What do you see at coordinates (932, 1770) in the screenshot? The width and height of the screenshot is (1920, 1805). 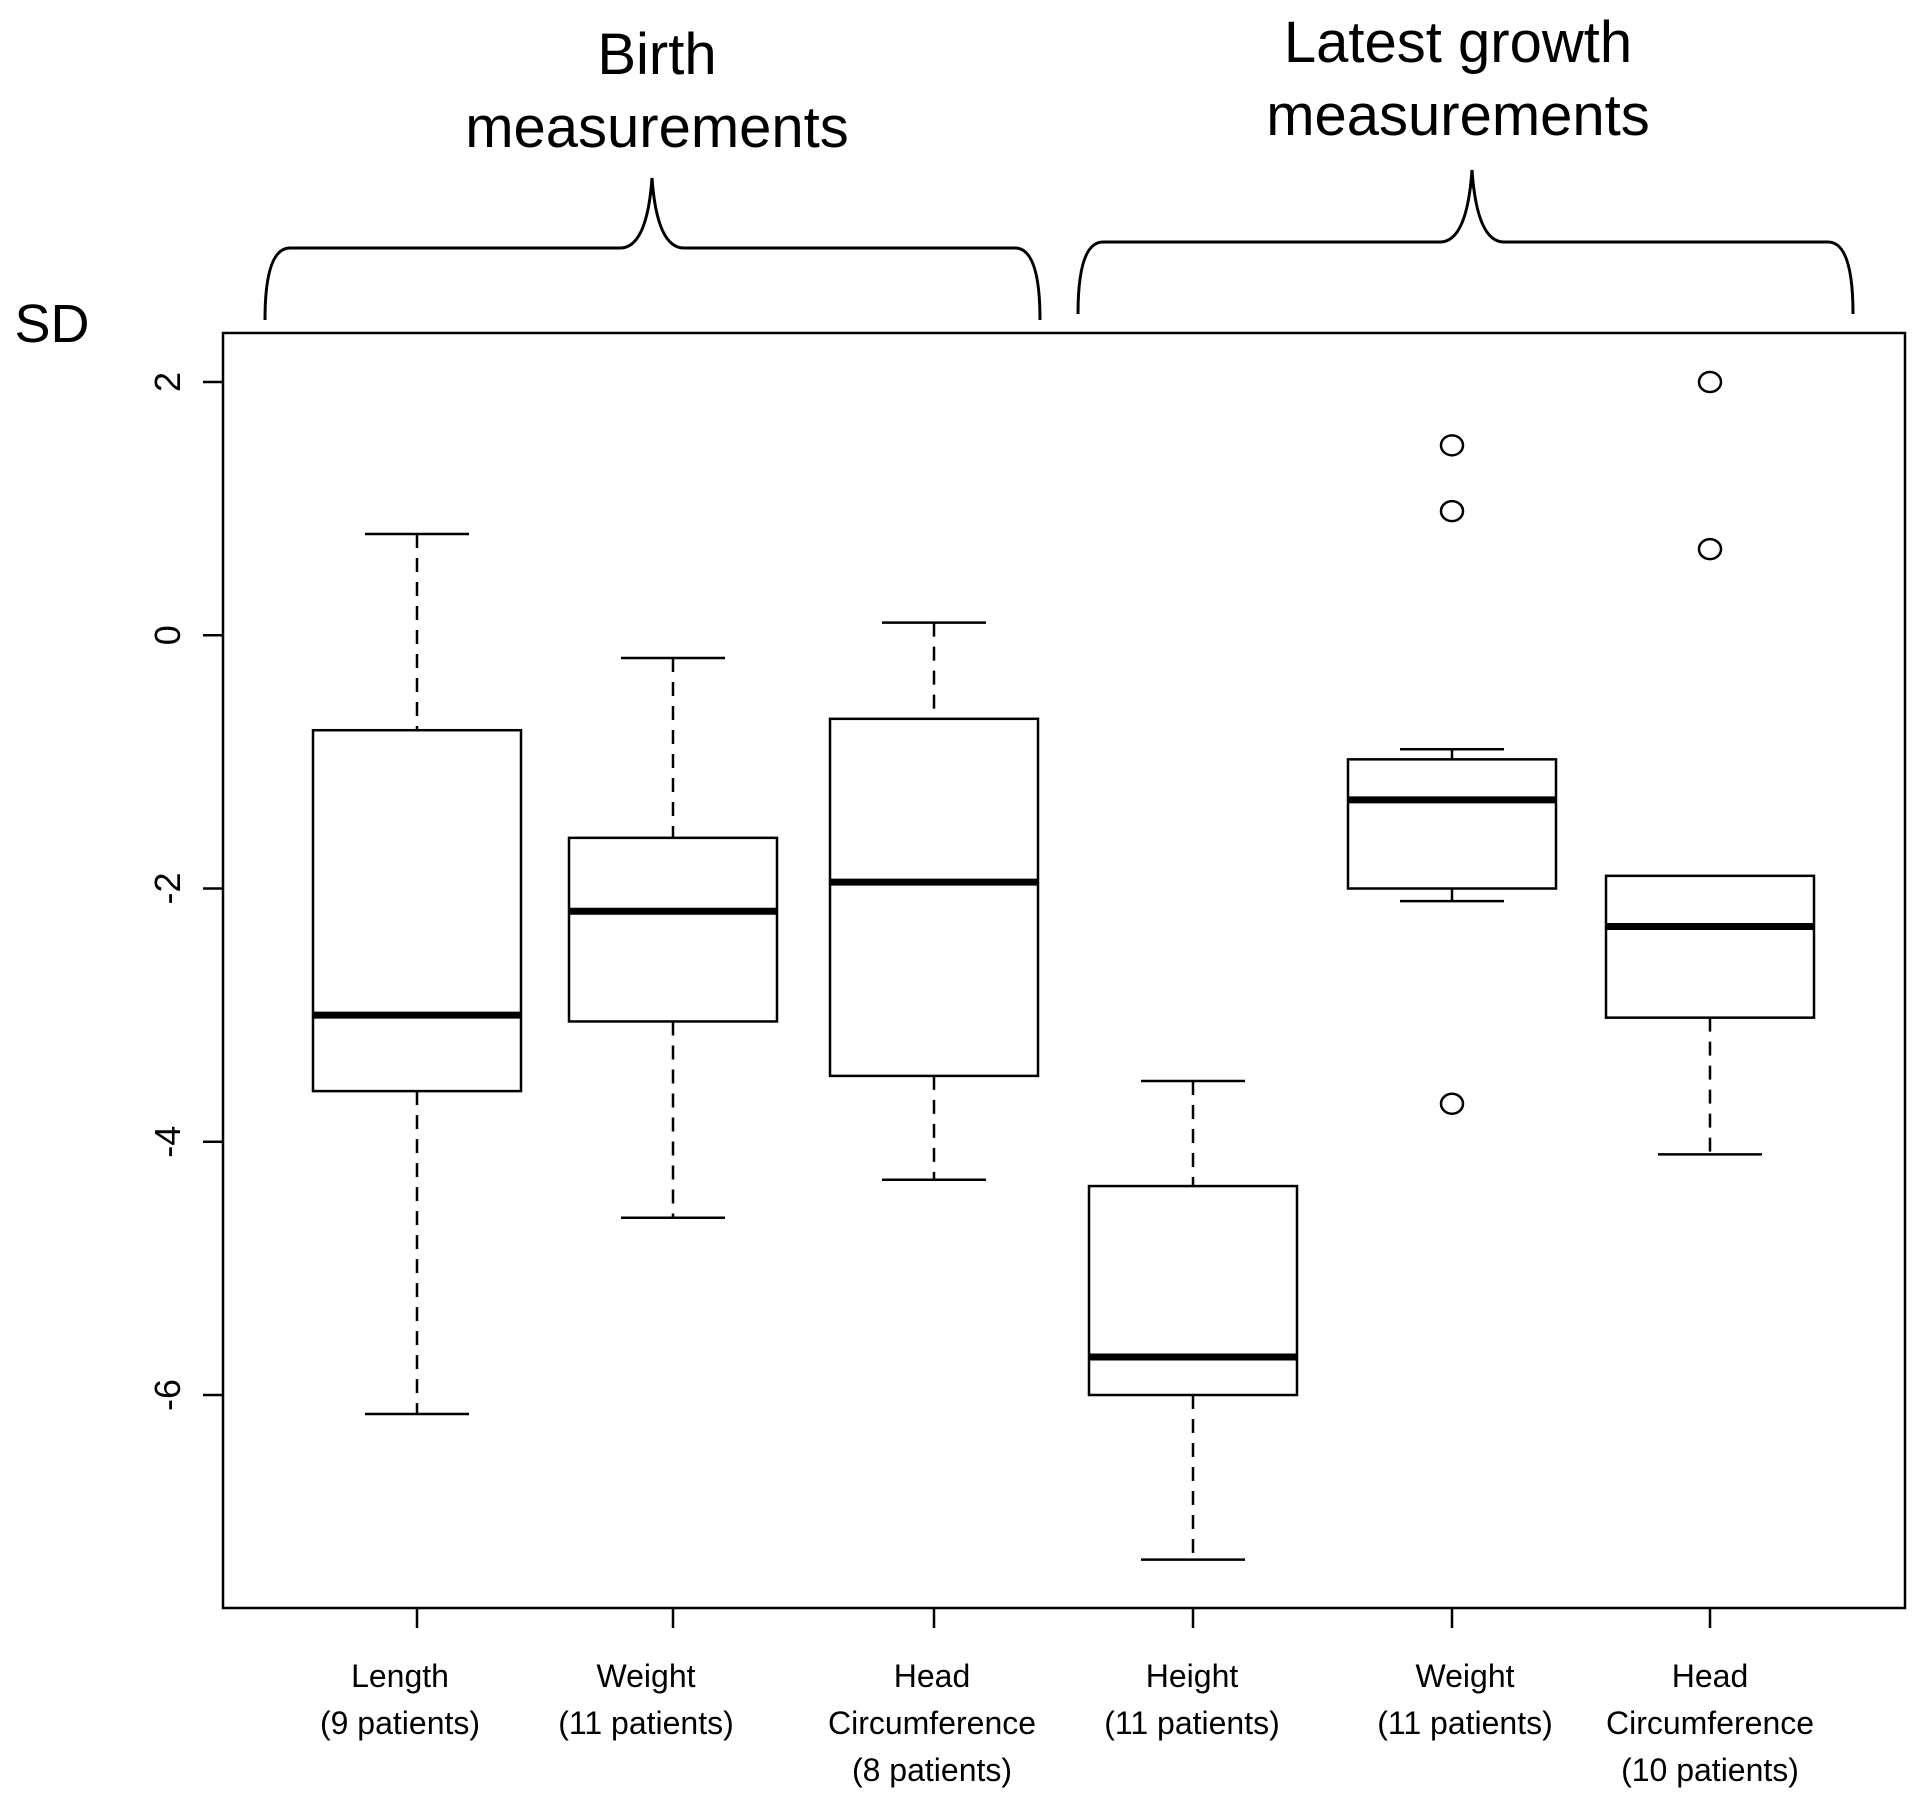 I see `x-label-birth-head-line3: (8 patients)` at bounding box center [932, 1770].